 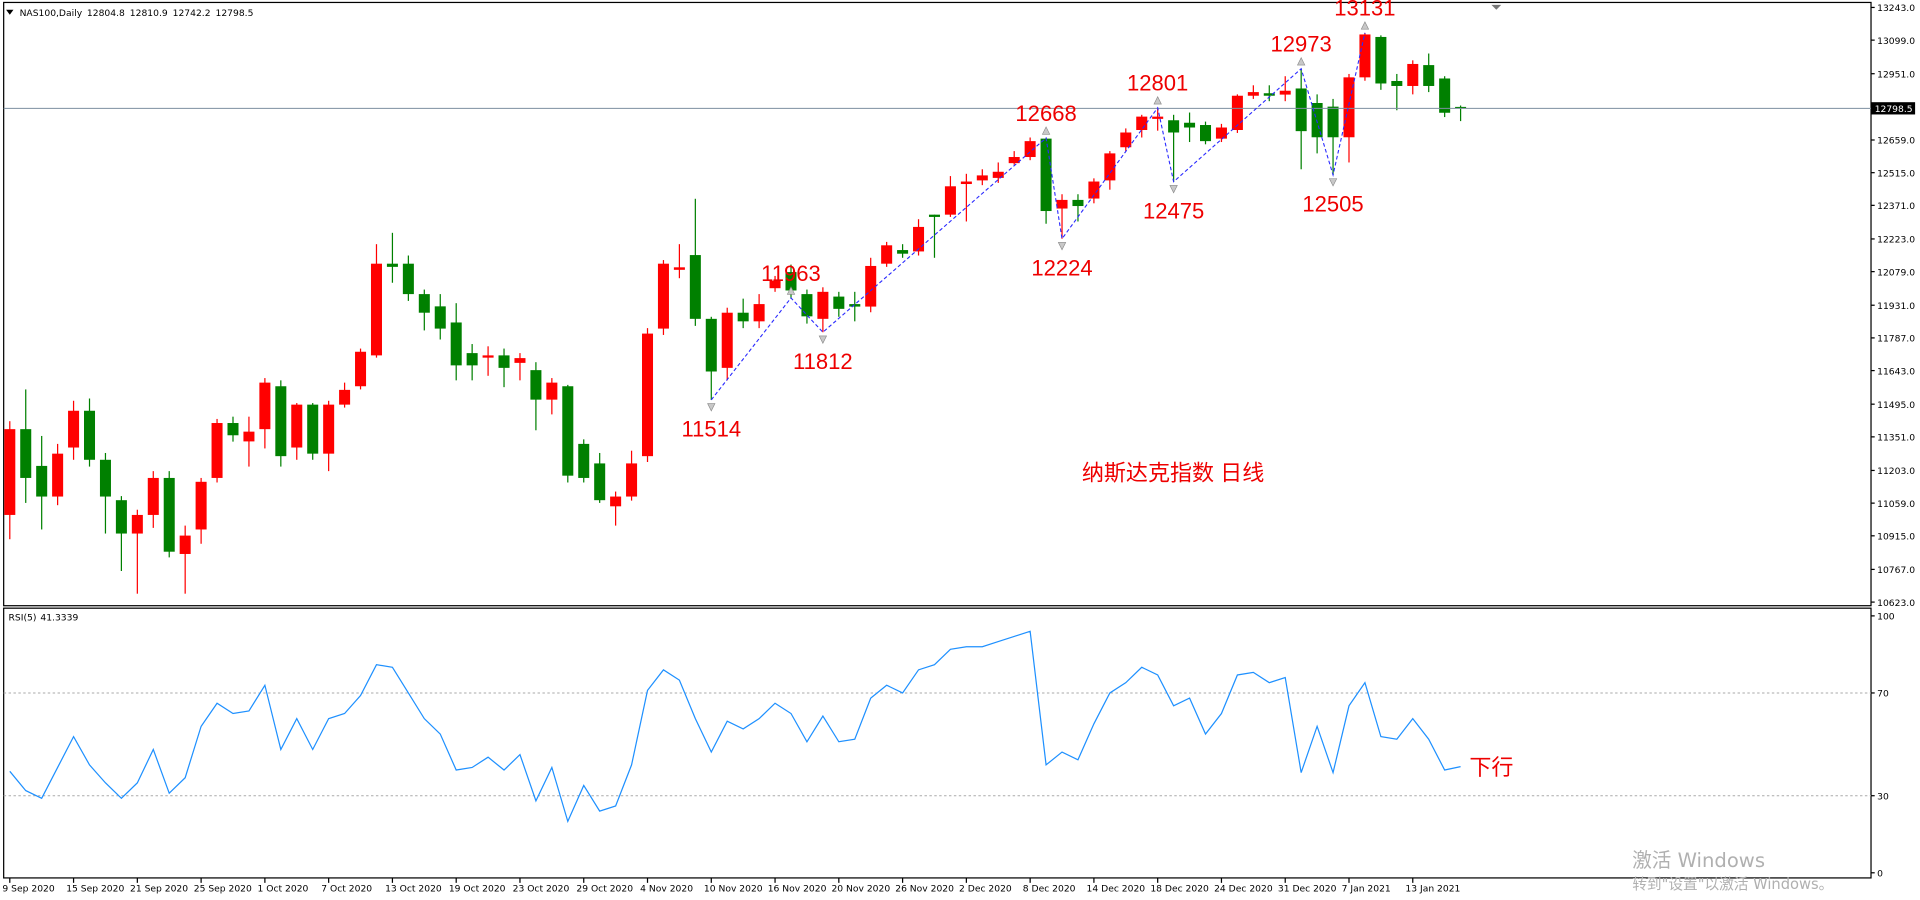 I want to click on menu-arrow, so click(x=10, y=12).